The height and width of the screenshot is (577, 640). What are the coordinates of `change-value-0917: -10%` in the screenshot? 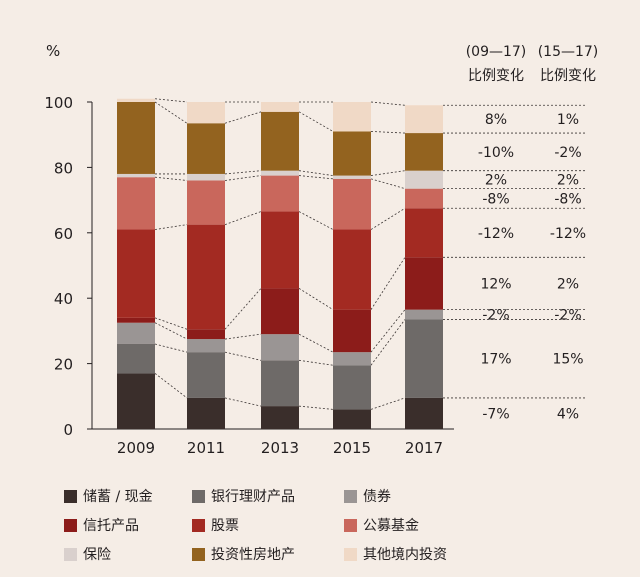 It's located at (496, 153).